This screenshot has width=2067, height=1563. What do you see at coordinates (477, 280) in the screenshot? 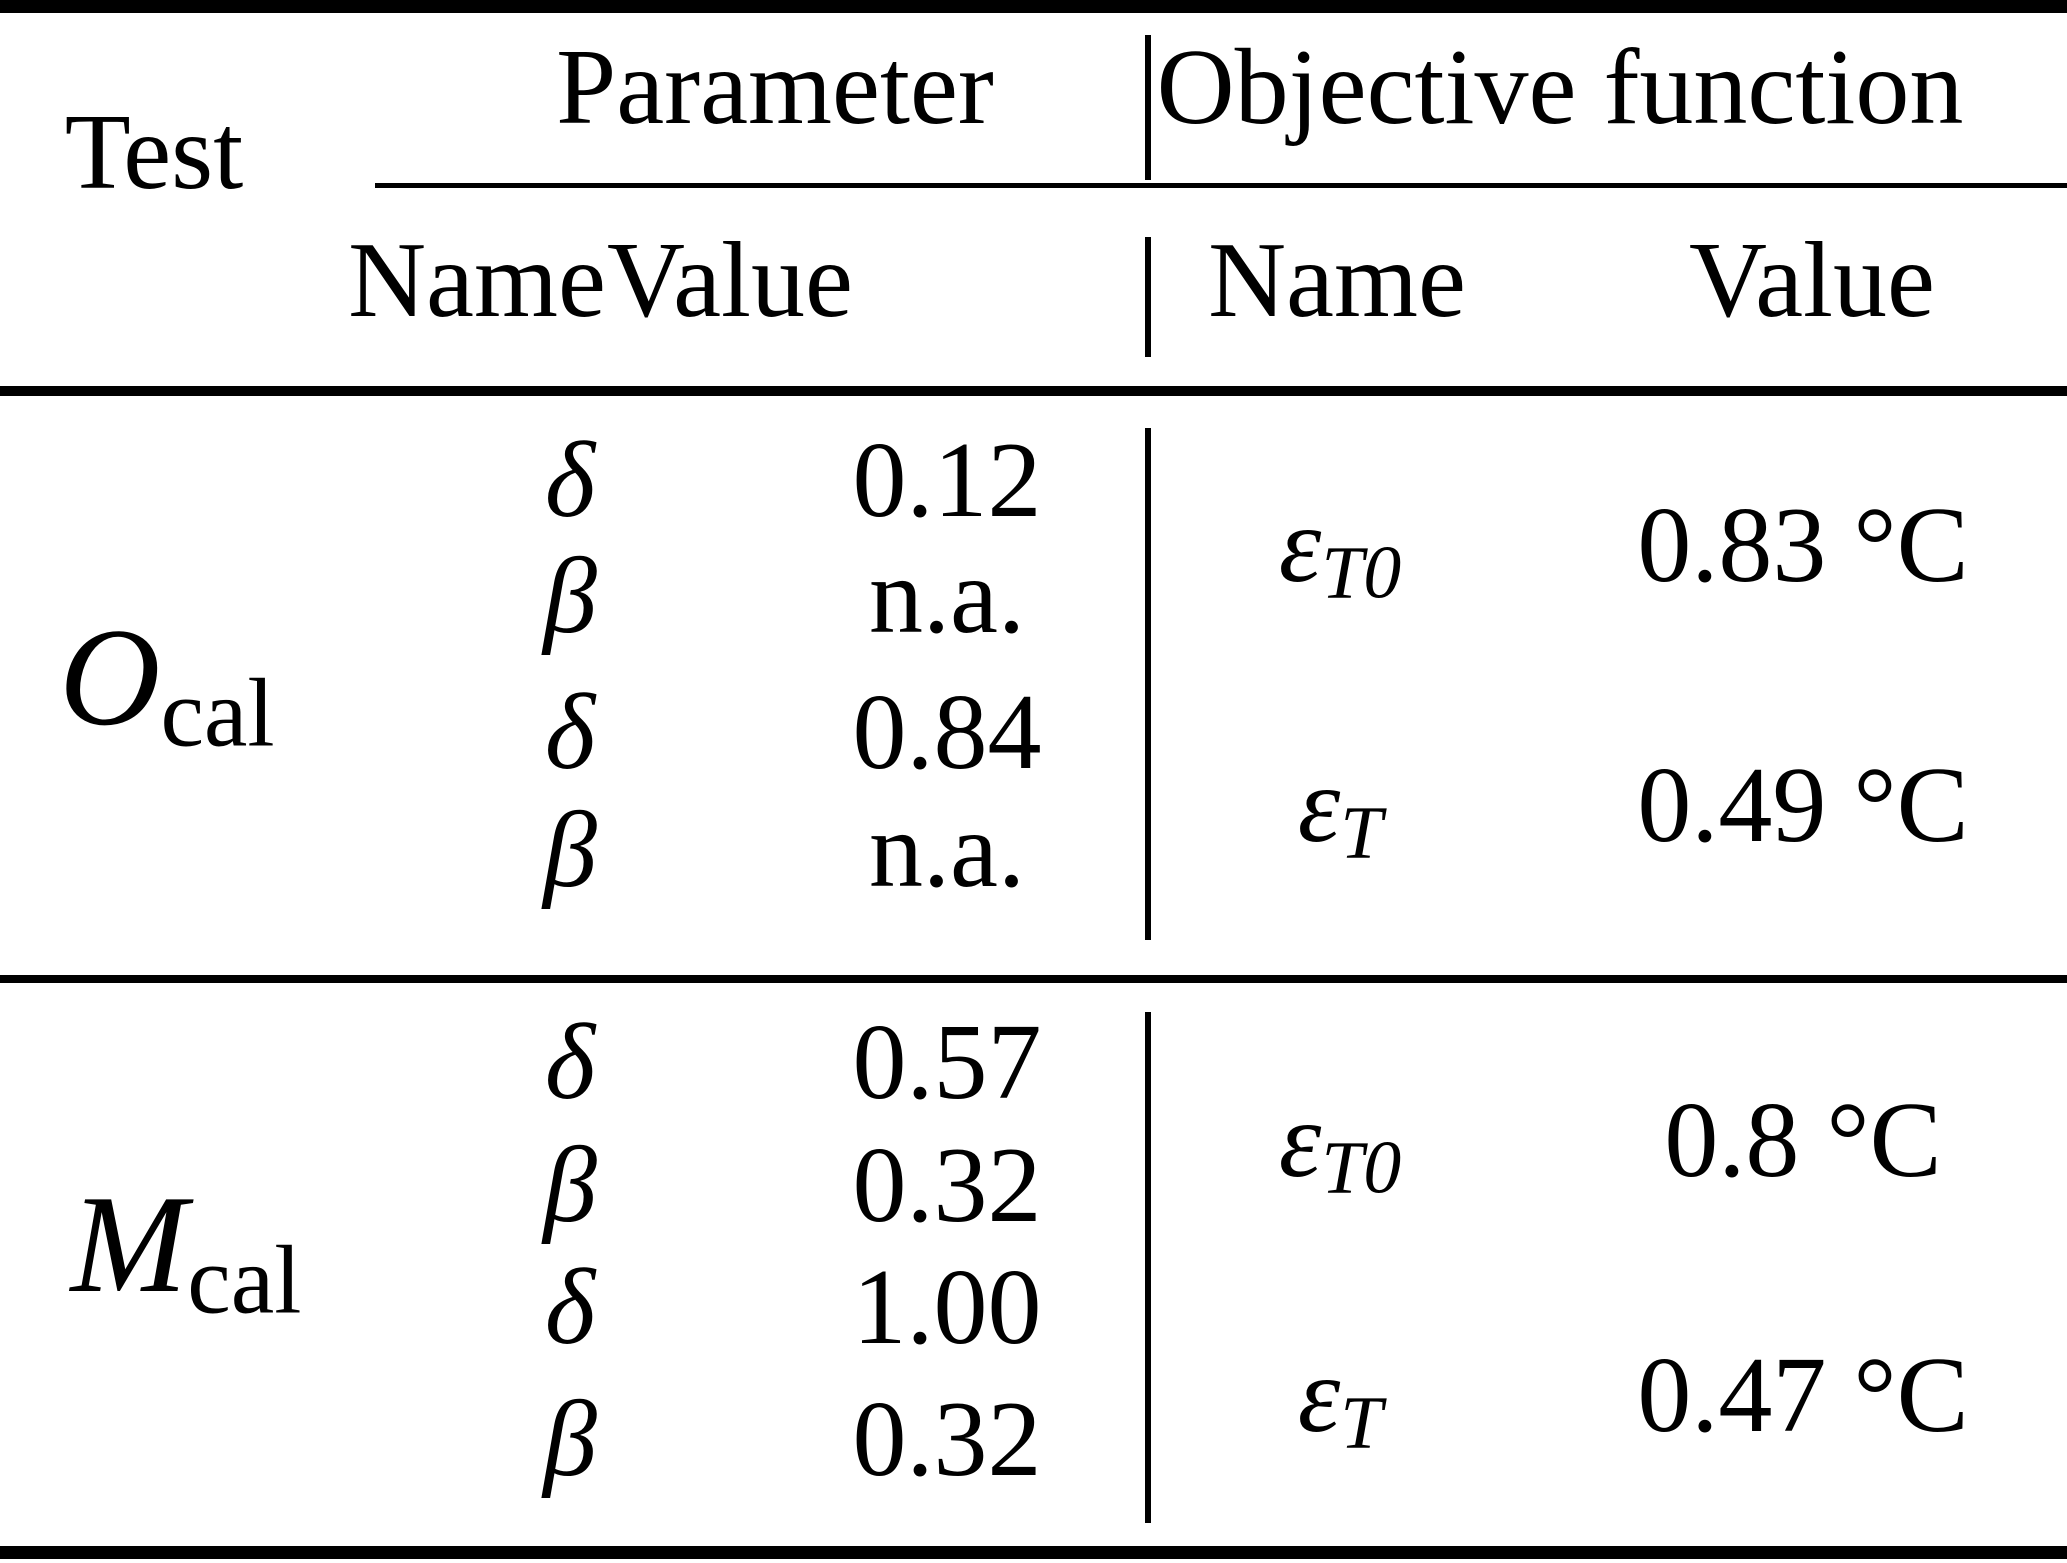
I see `subheader-param-name: Name` at bounding box center [477, 280].